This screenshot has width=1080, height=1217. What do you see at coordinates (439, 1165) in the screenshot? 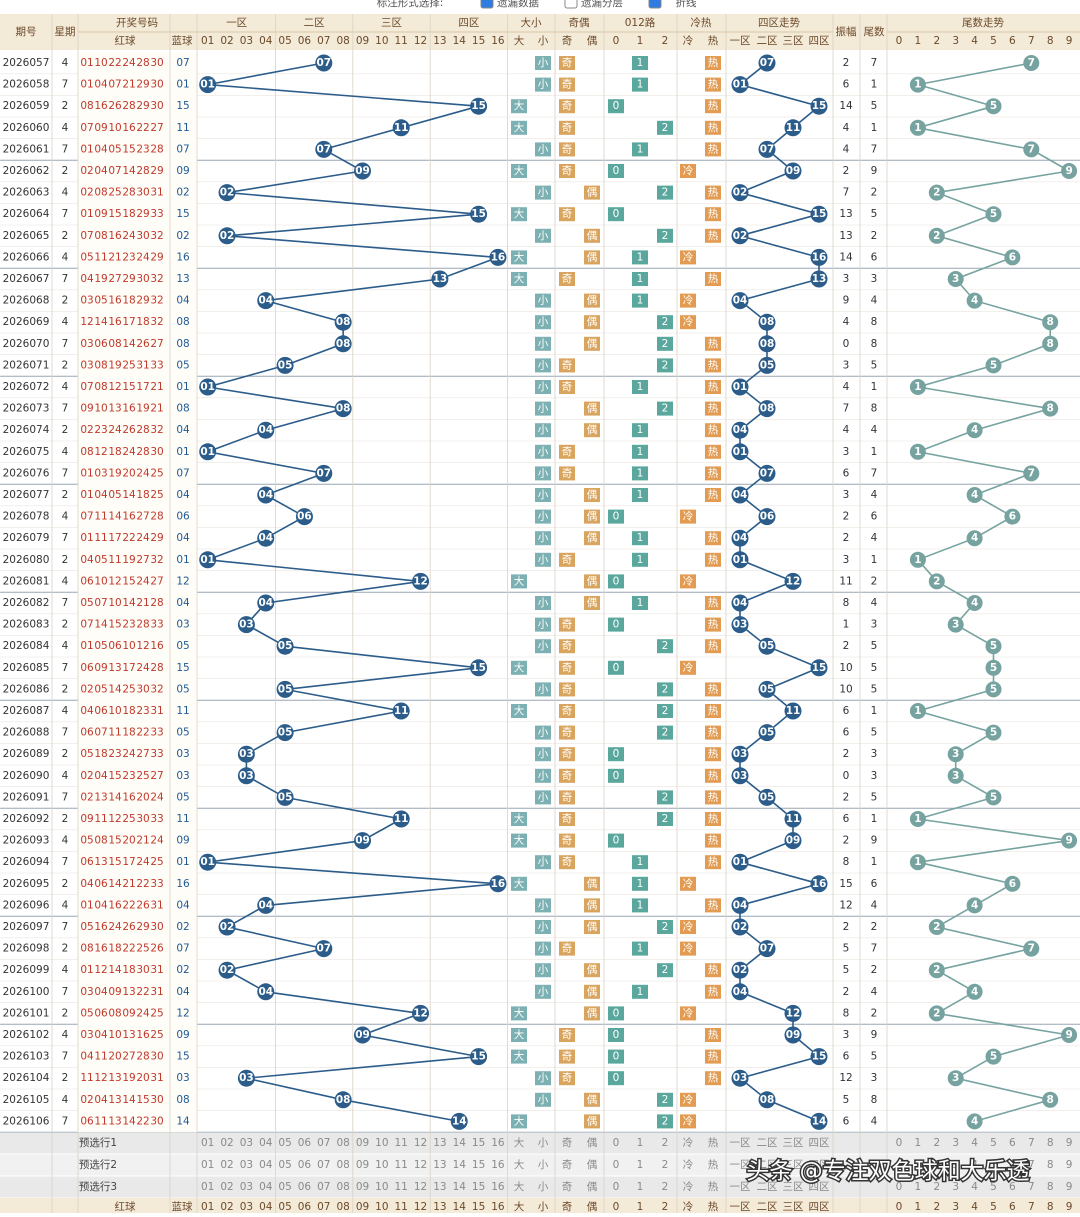
I see `footer-cell: 13` at bounding box center [439, 1165].